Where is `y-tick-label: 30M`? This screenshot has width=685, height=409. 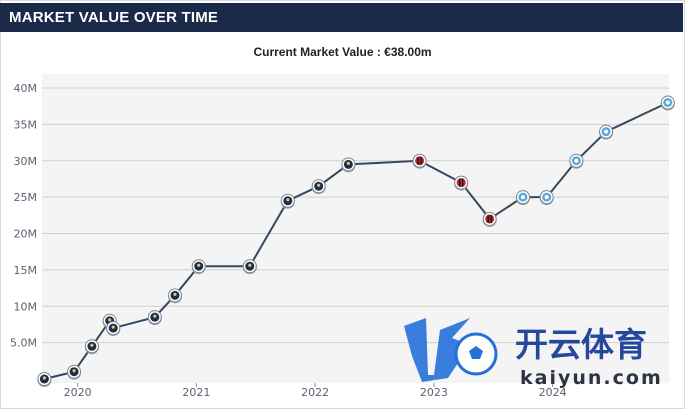 y-tick-label: 30M is located at coordinates (26, 161).